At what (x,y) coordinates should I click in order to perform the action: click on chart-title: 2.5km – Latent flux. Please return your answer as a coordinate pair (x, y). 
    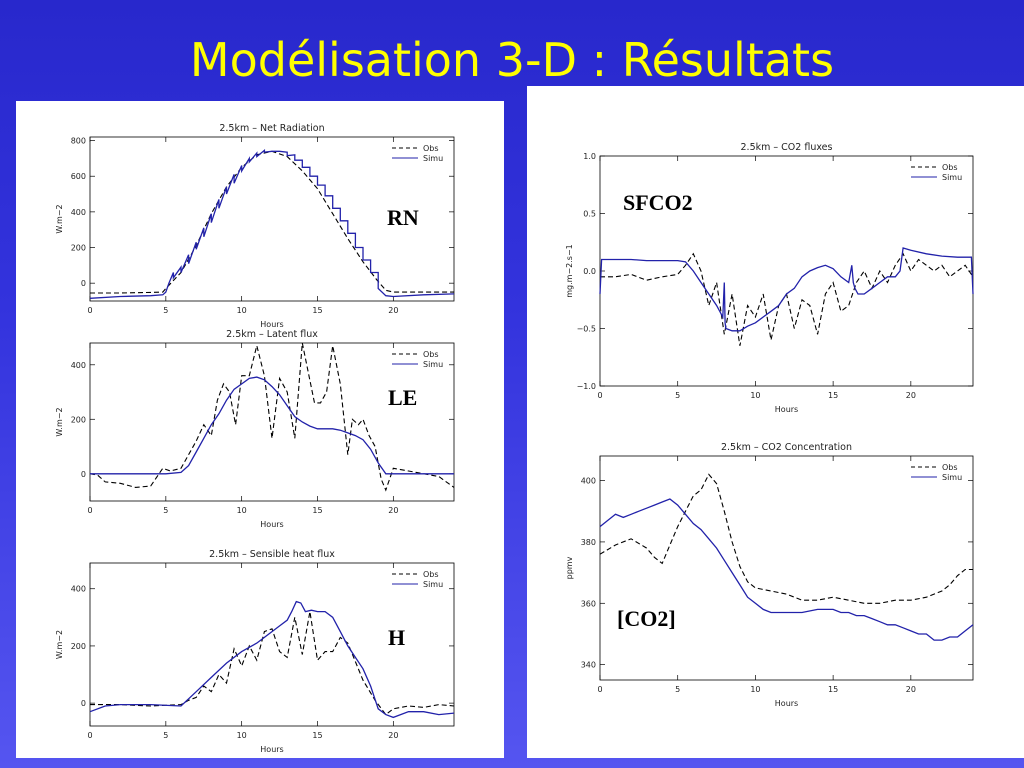
    Looking at the image, I should click on (272, 334).